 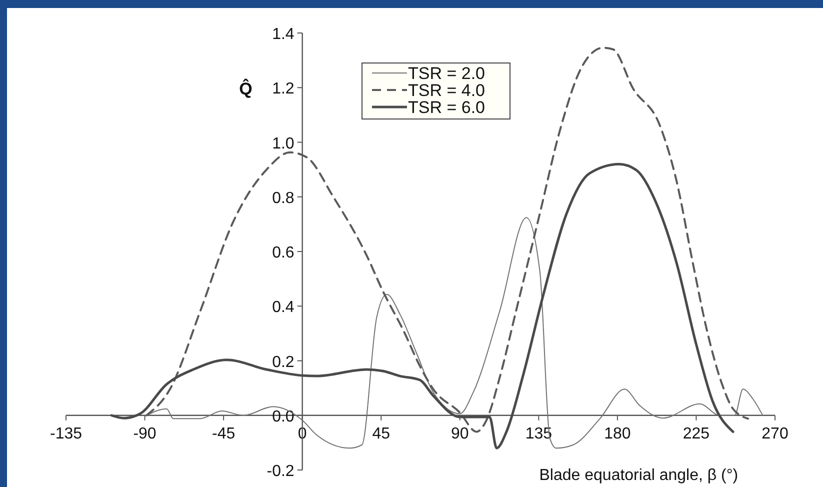 What do you see at coordinates (617, 433) in the screenshot?
I see `x-tick-label: 180` at bounding box center [617, 433].